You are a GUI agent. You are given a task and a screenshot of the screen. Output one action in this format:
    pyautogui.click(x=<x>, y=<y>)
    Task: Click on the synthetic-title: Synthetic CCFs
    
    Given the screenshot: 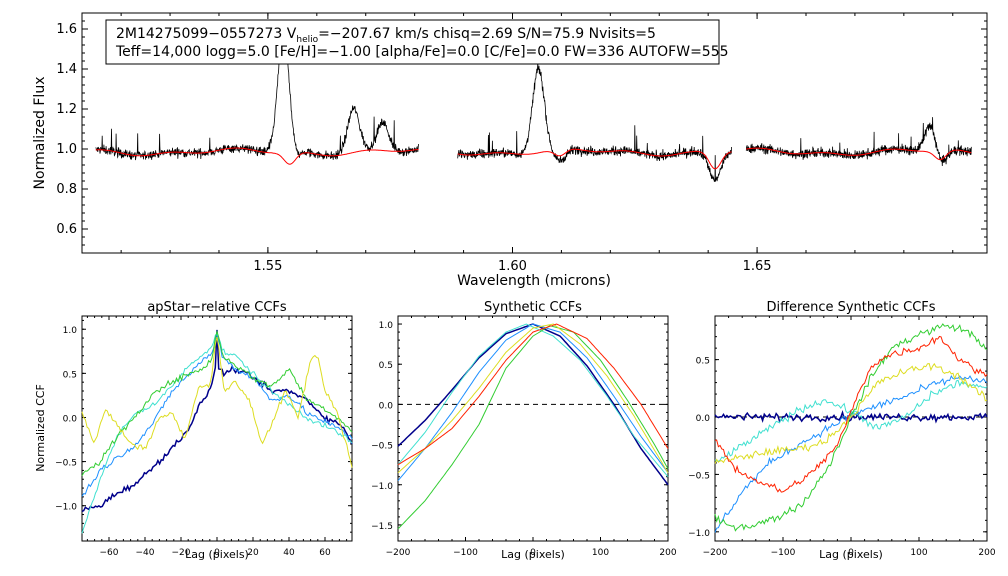 What is the action you would take?
    pyautogui.click(x=533, y=307)
    